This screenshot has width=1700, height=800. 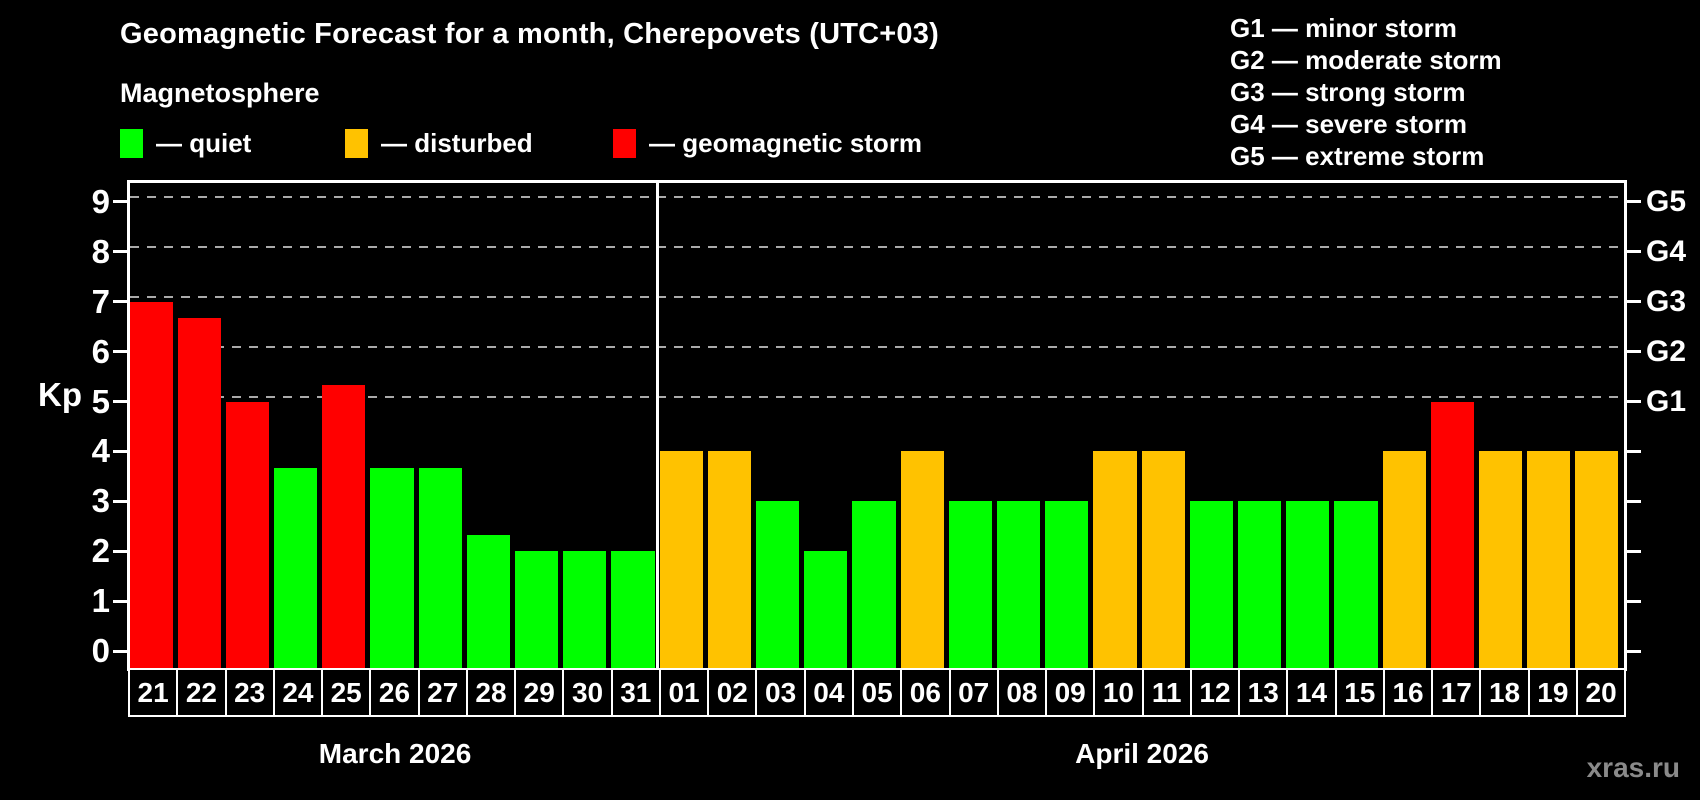 What do you see at coordinates (395, 753) in the screenshot?
I see `month-label: March 2026` at bounding box center [395, 753].